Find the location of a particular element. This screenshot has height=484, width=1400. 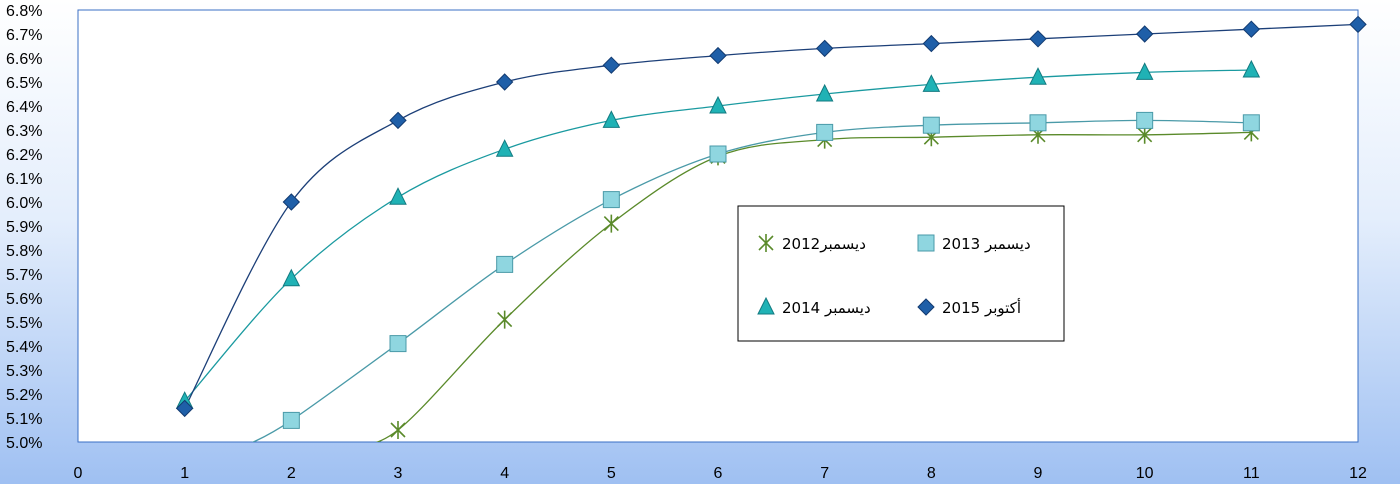

y-tick-label: 5.7% is located at coordinates (24, 275).